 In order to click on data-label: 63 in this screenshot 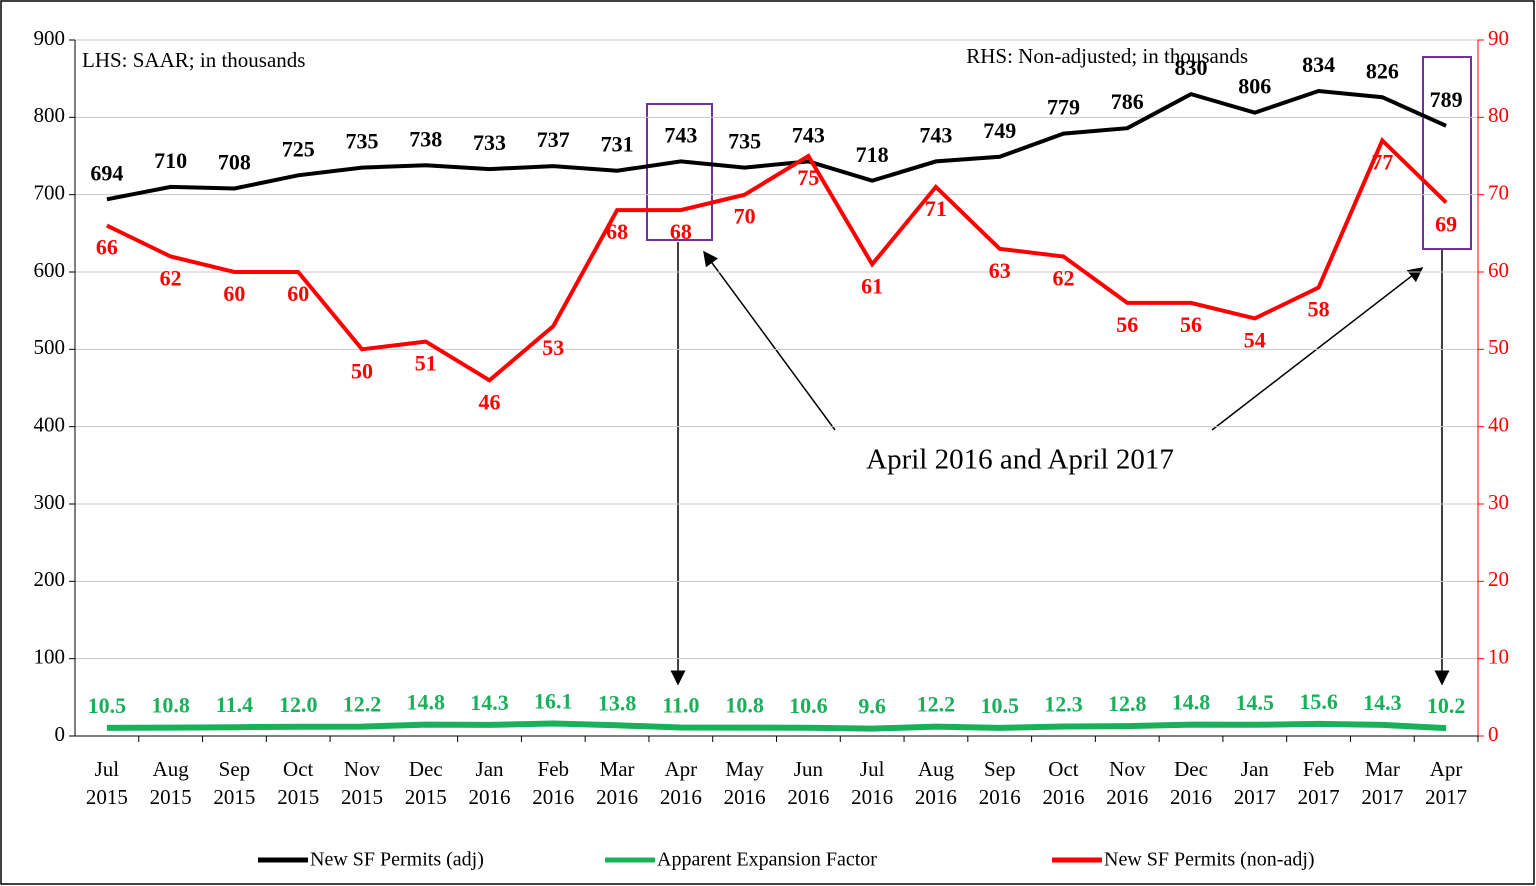, I will do `click(1000, 270)`.